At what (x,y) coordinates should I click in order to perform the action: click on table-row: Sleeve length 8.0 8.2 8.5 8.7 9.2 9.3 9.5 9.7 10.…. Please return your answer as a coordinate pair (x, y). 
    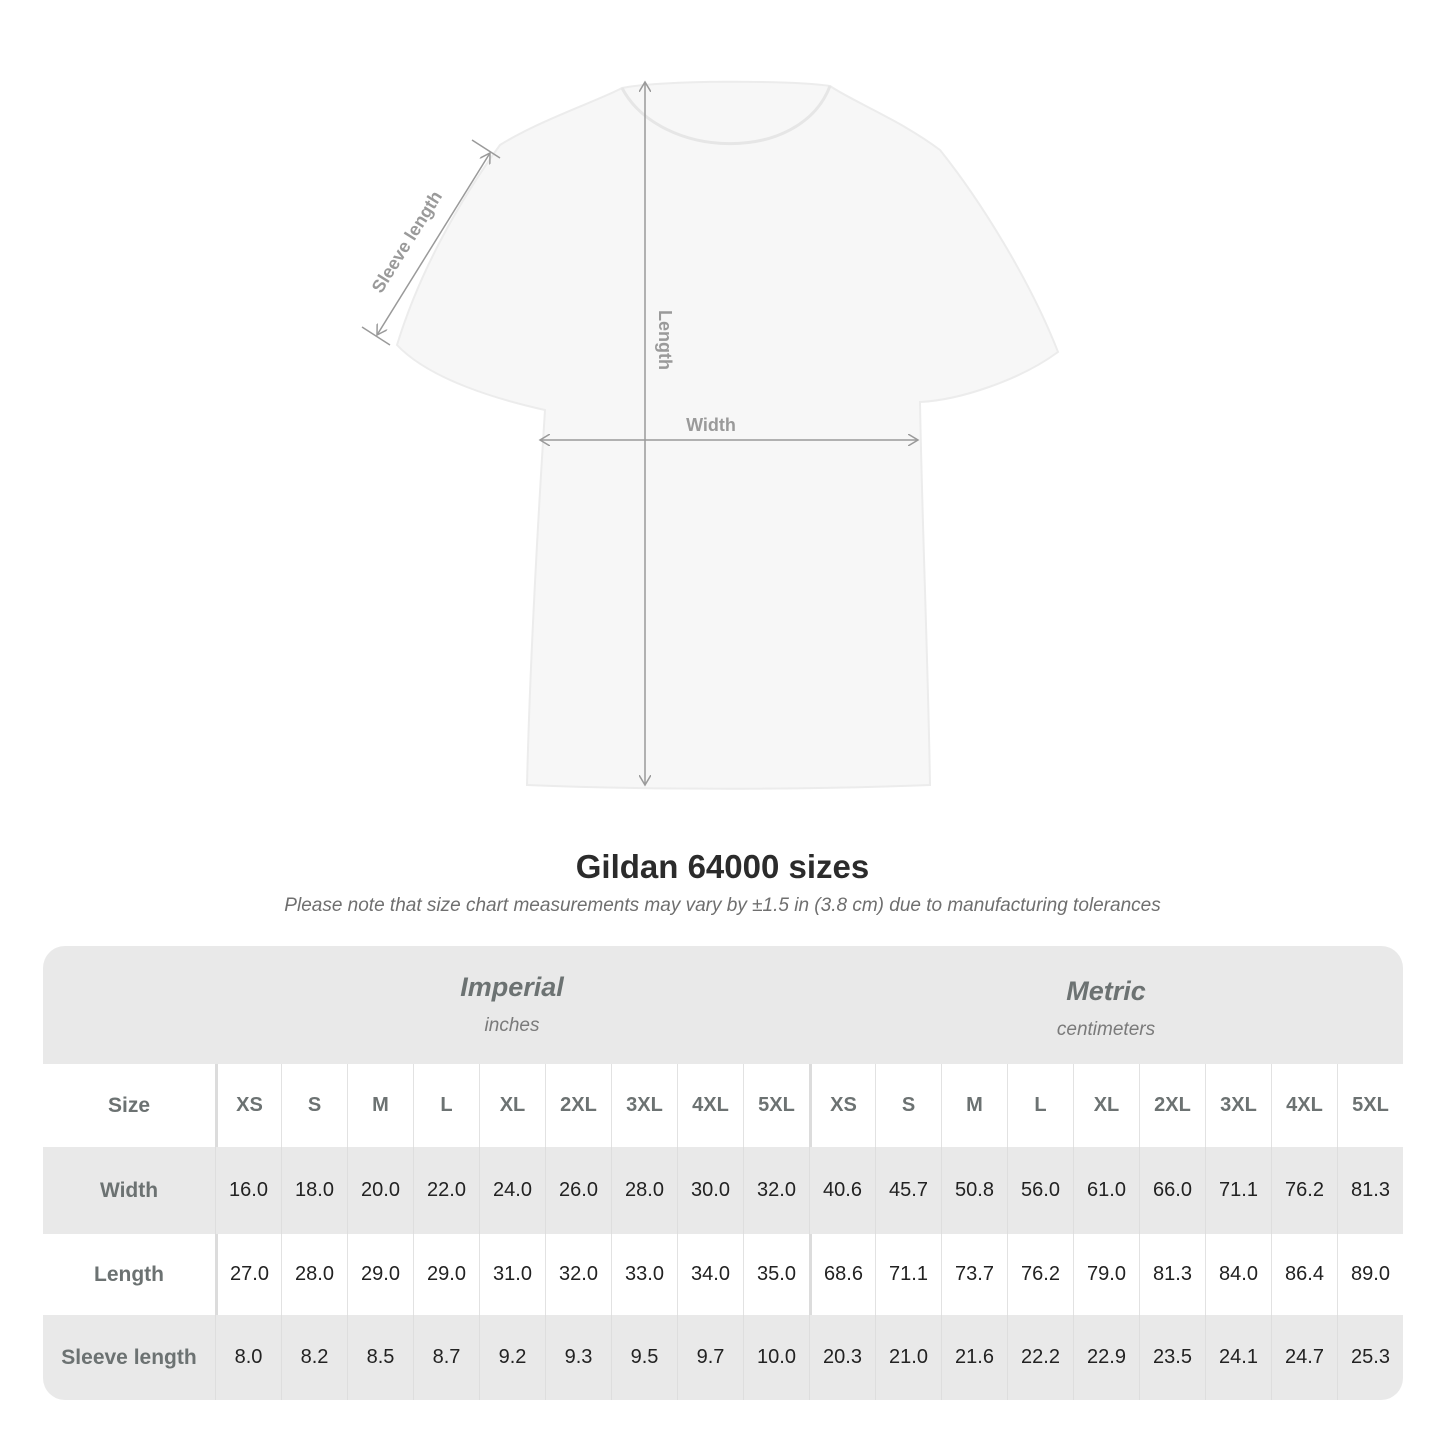
    Looking at the image, I should click on (723, 1357).